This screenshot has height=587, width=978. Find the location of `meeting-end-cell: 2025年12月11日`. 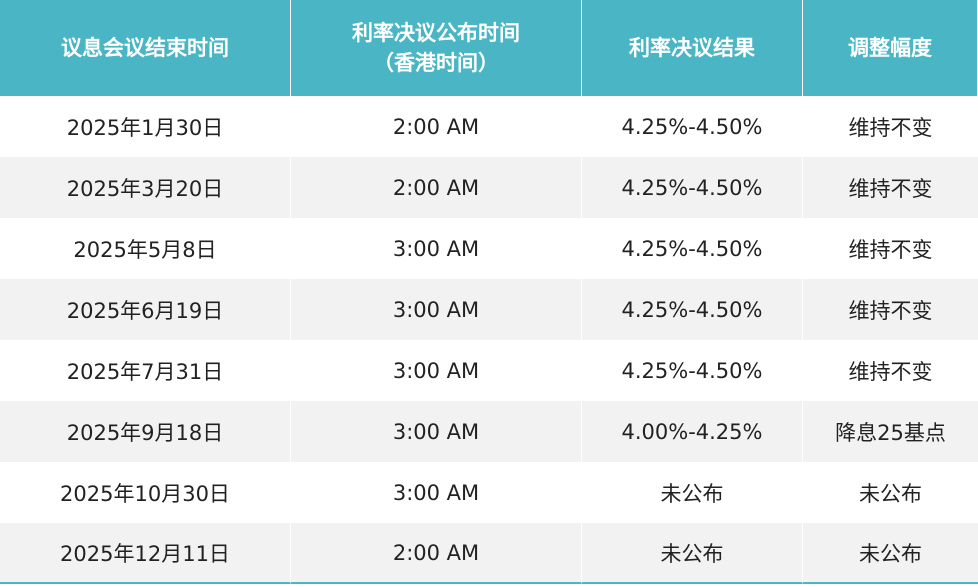

meeting-end-cell: 2025年12月11日 is located at coordinates (145, 553).